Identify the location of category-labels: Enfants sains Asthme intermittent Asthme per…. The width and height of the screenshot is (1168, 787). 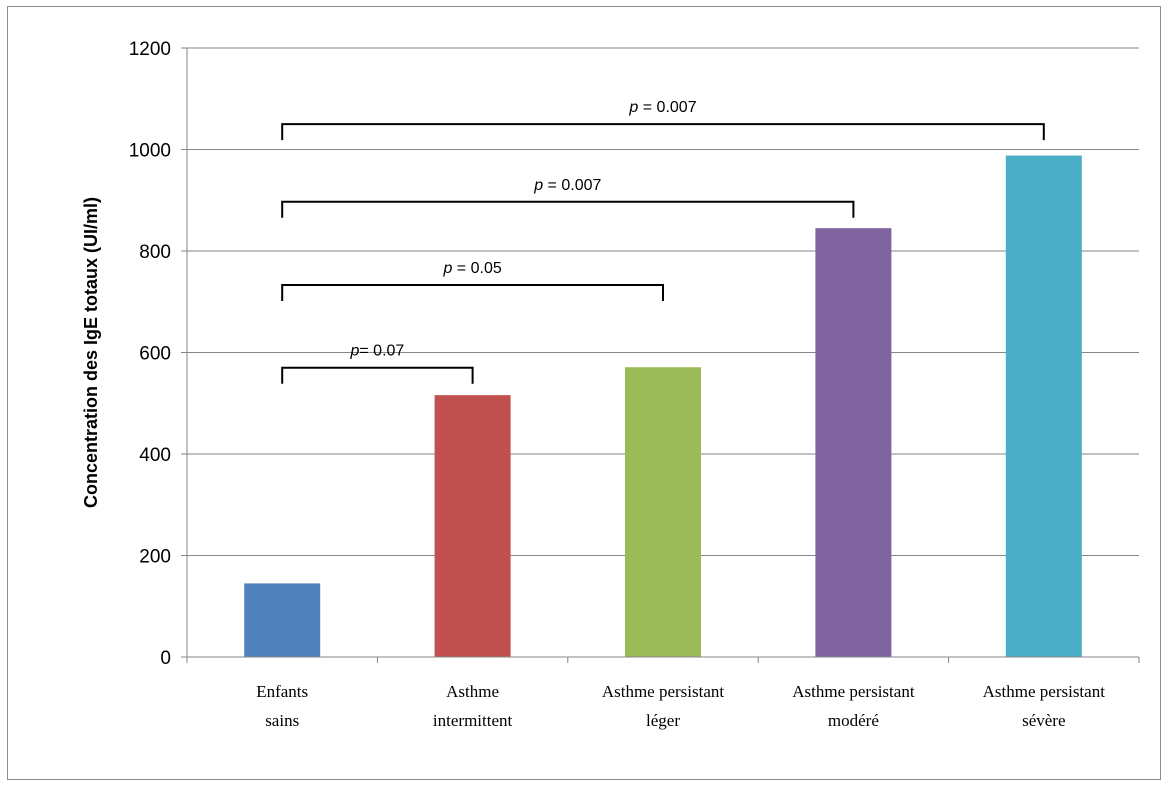
(680, 706).